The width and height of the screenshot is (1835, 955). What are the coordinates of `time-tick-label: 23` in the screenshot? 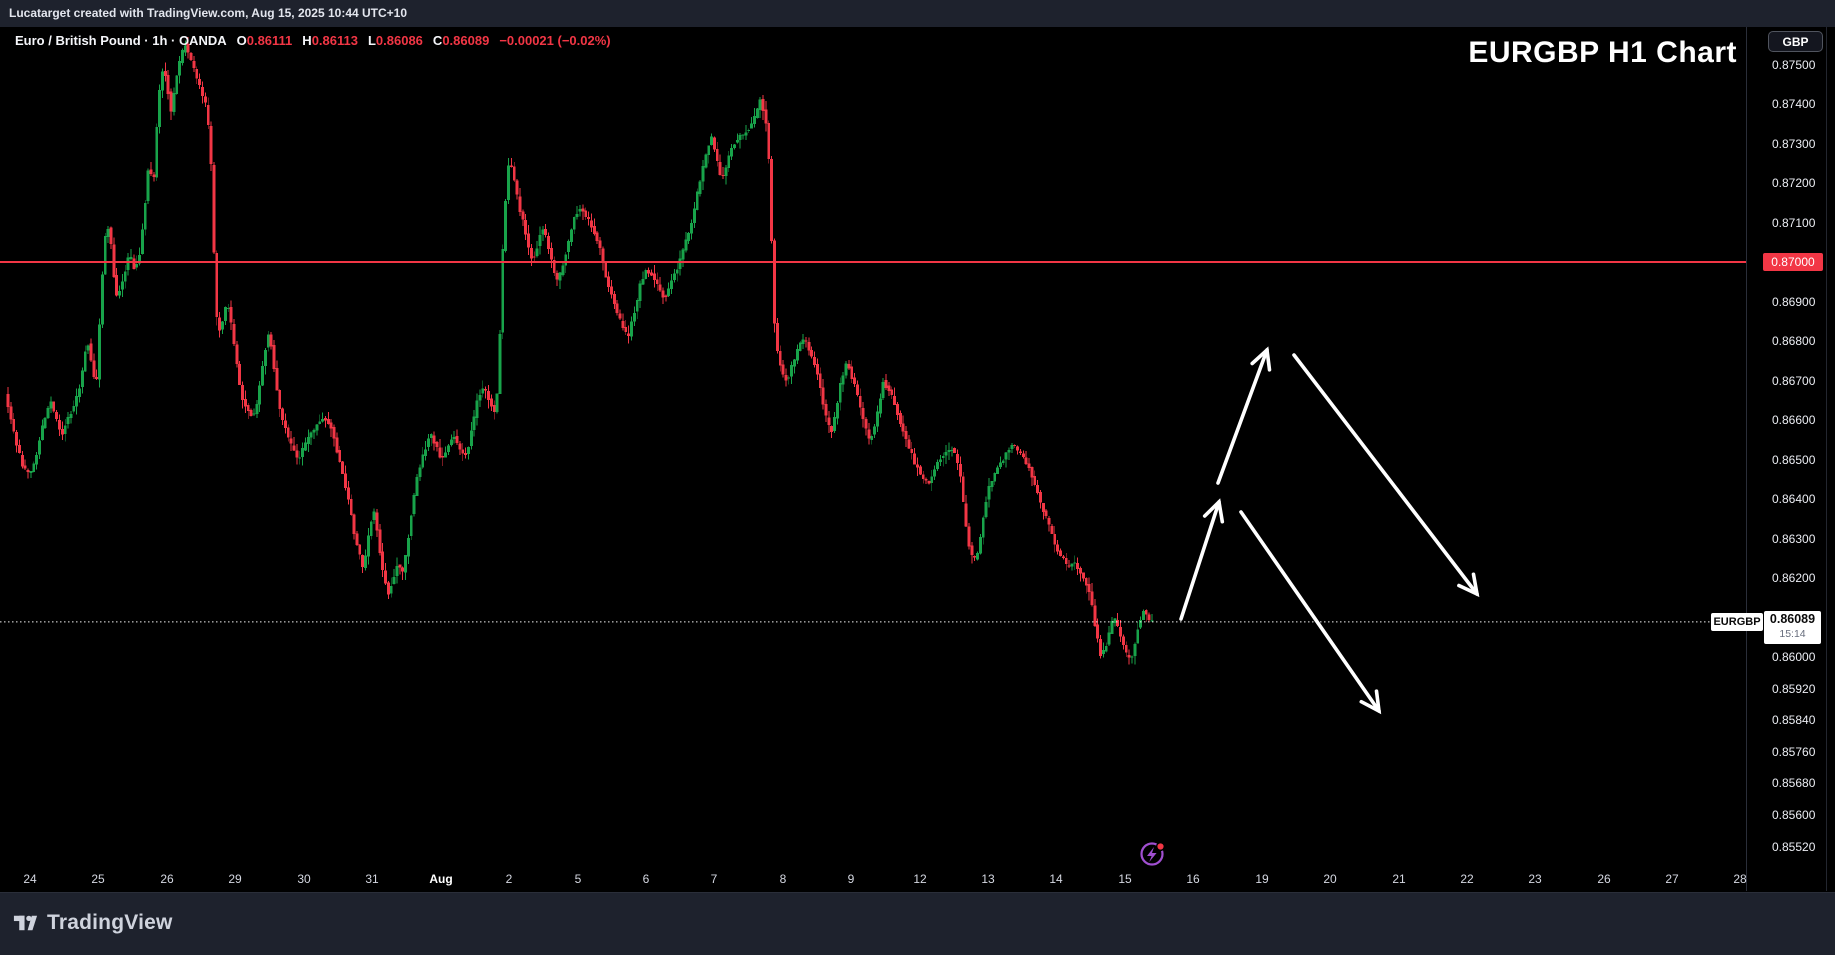 It's located at (1535, 879).